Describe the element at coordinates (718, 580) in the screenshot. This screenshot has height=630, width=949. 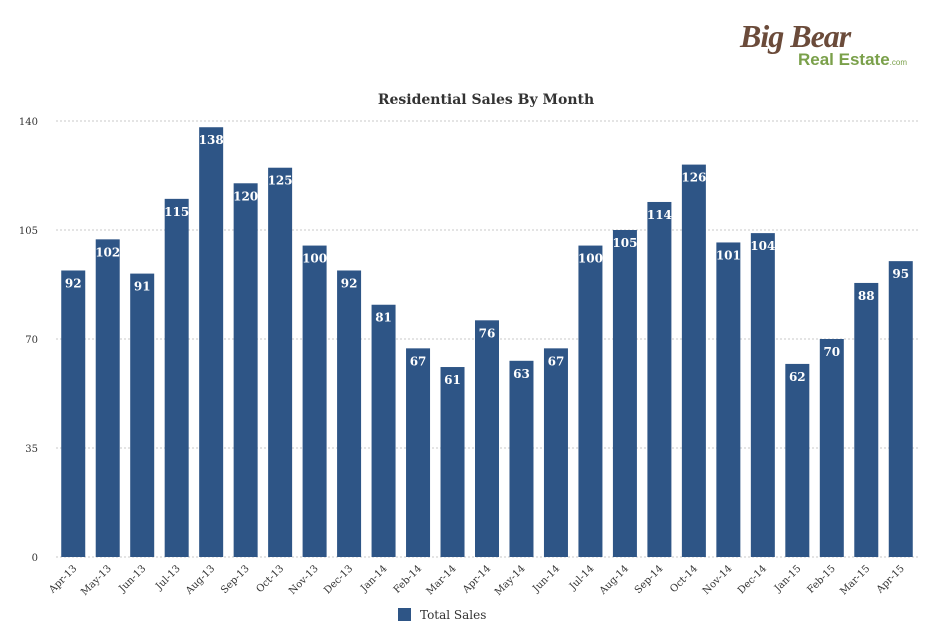
I see `x-tick-label: Nov-14` at that location.